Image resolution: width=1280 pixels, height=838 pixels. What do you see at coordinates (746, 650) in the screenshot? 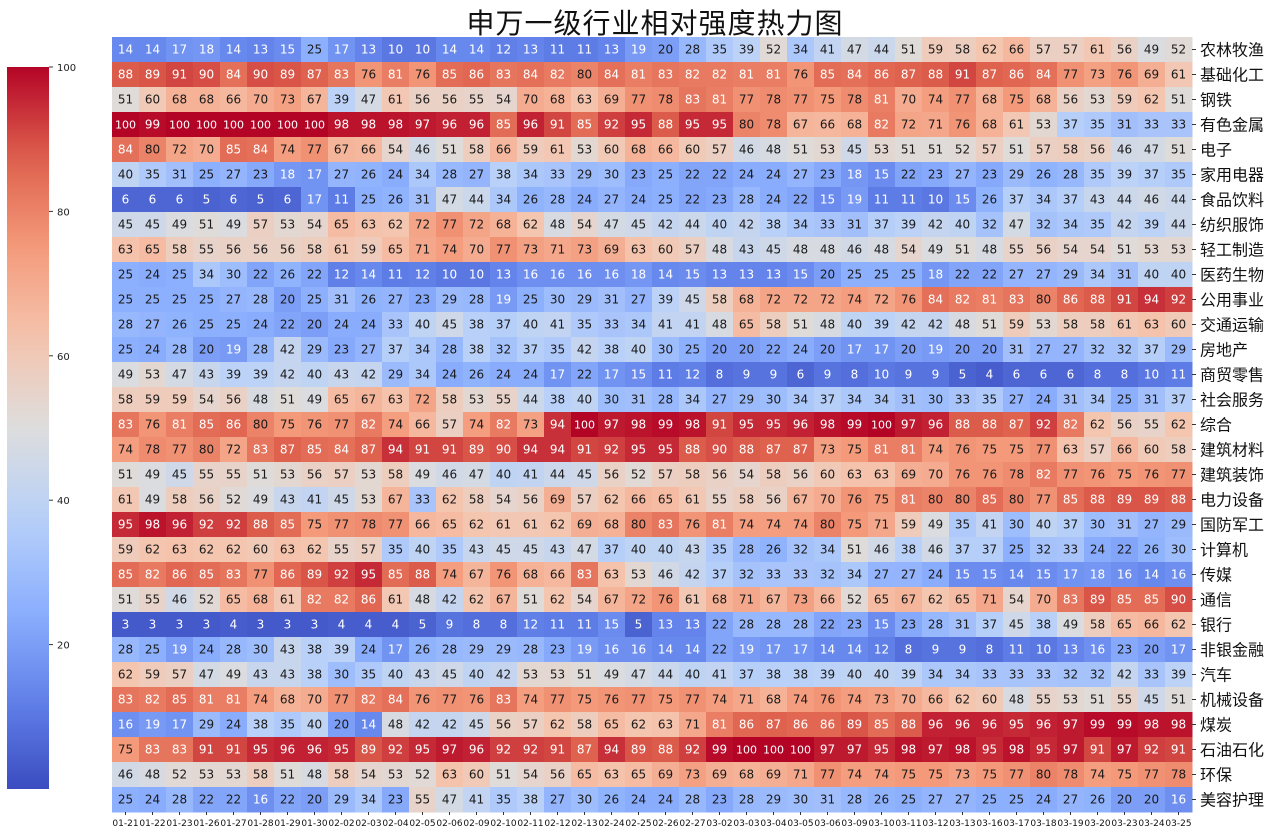
I see `cell-value-label: 19` at bounding box center [746, 650].